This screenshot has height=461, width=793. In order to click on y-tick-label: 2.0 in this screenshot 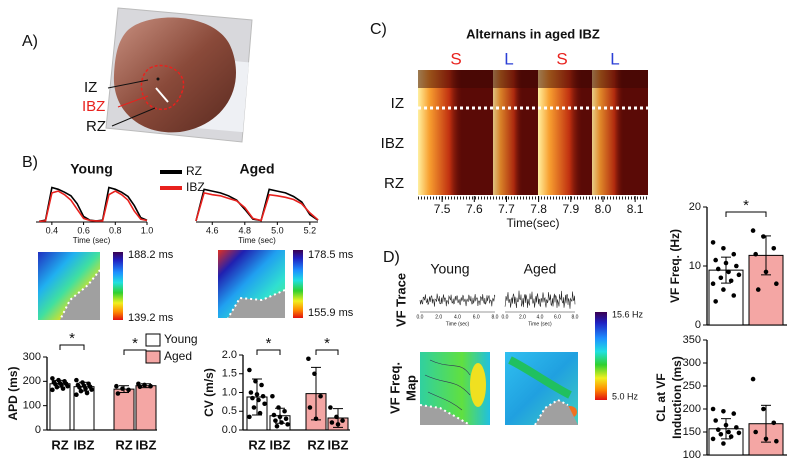, I will do `click(229, 355)`.